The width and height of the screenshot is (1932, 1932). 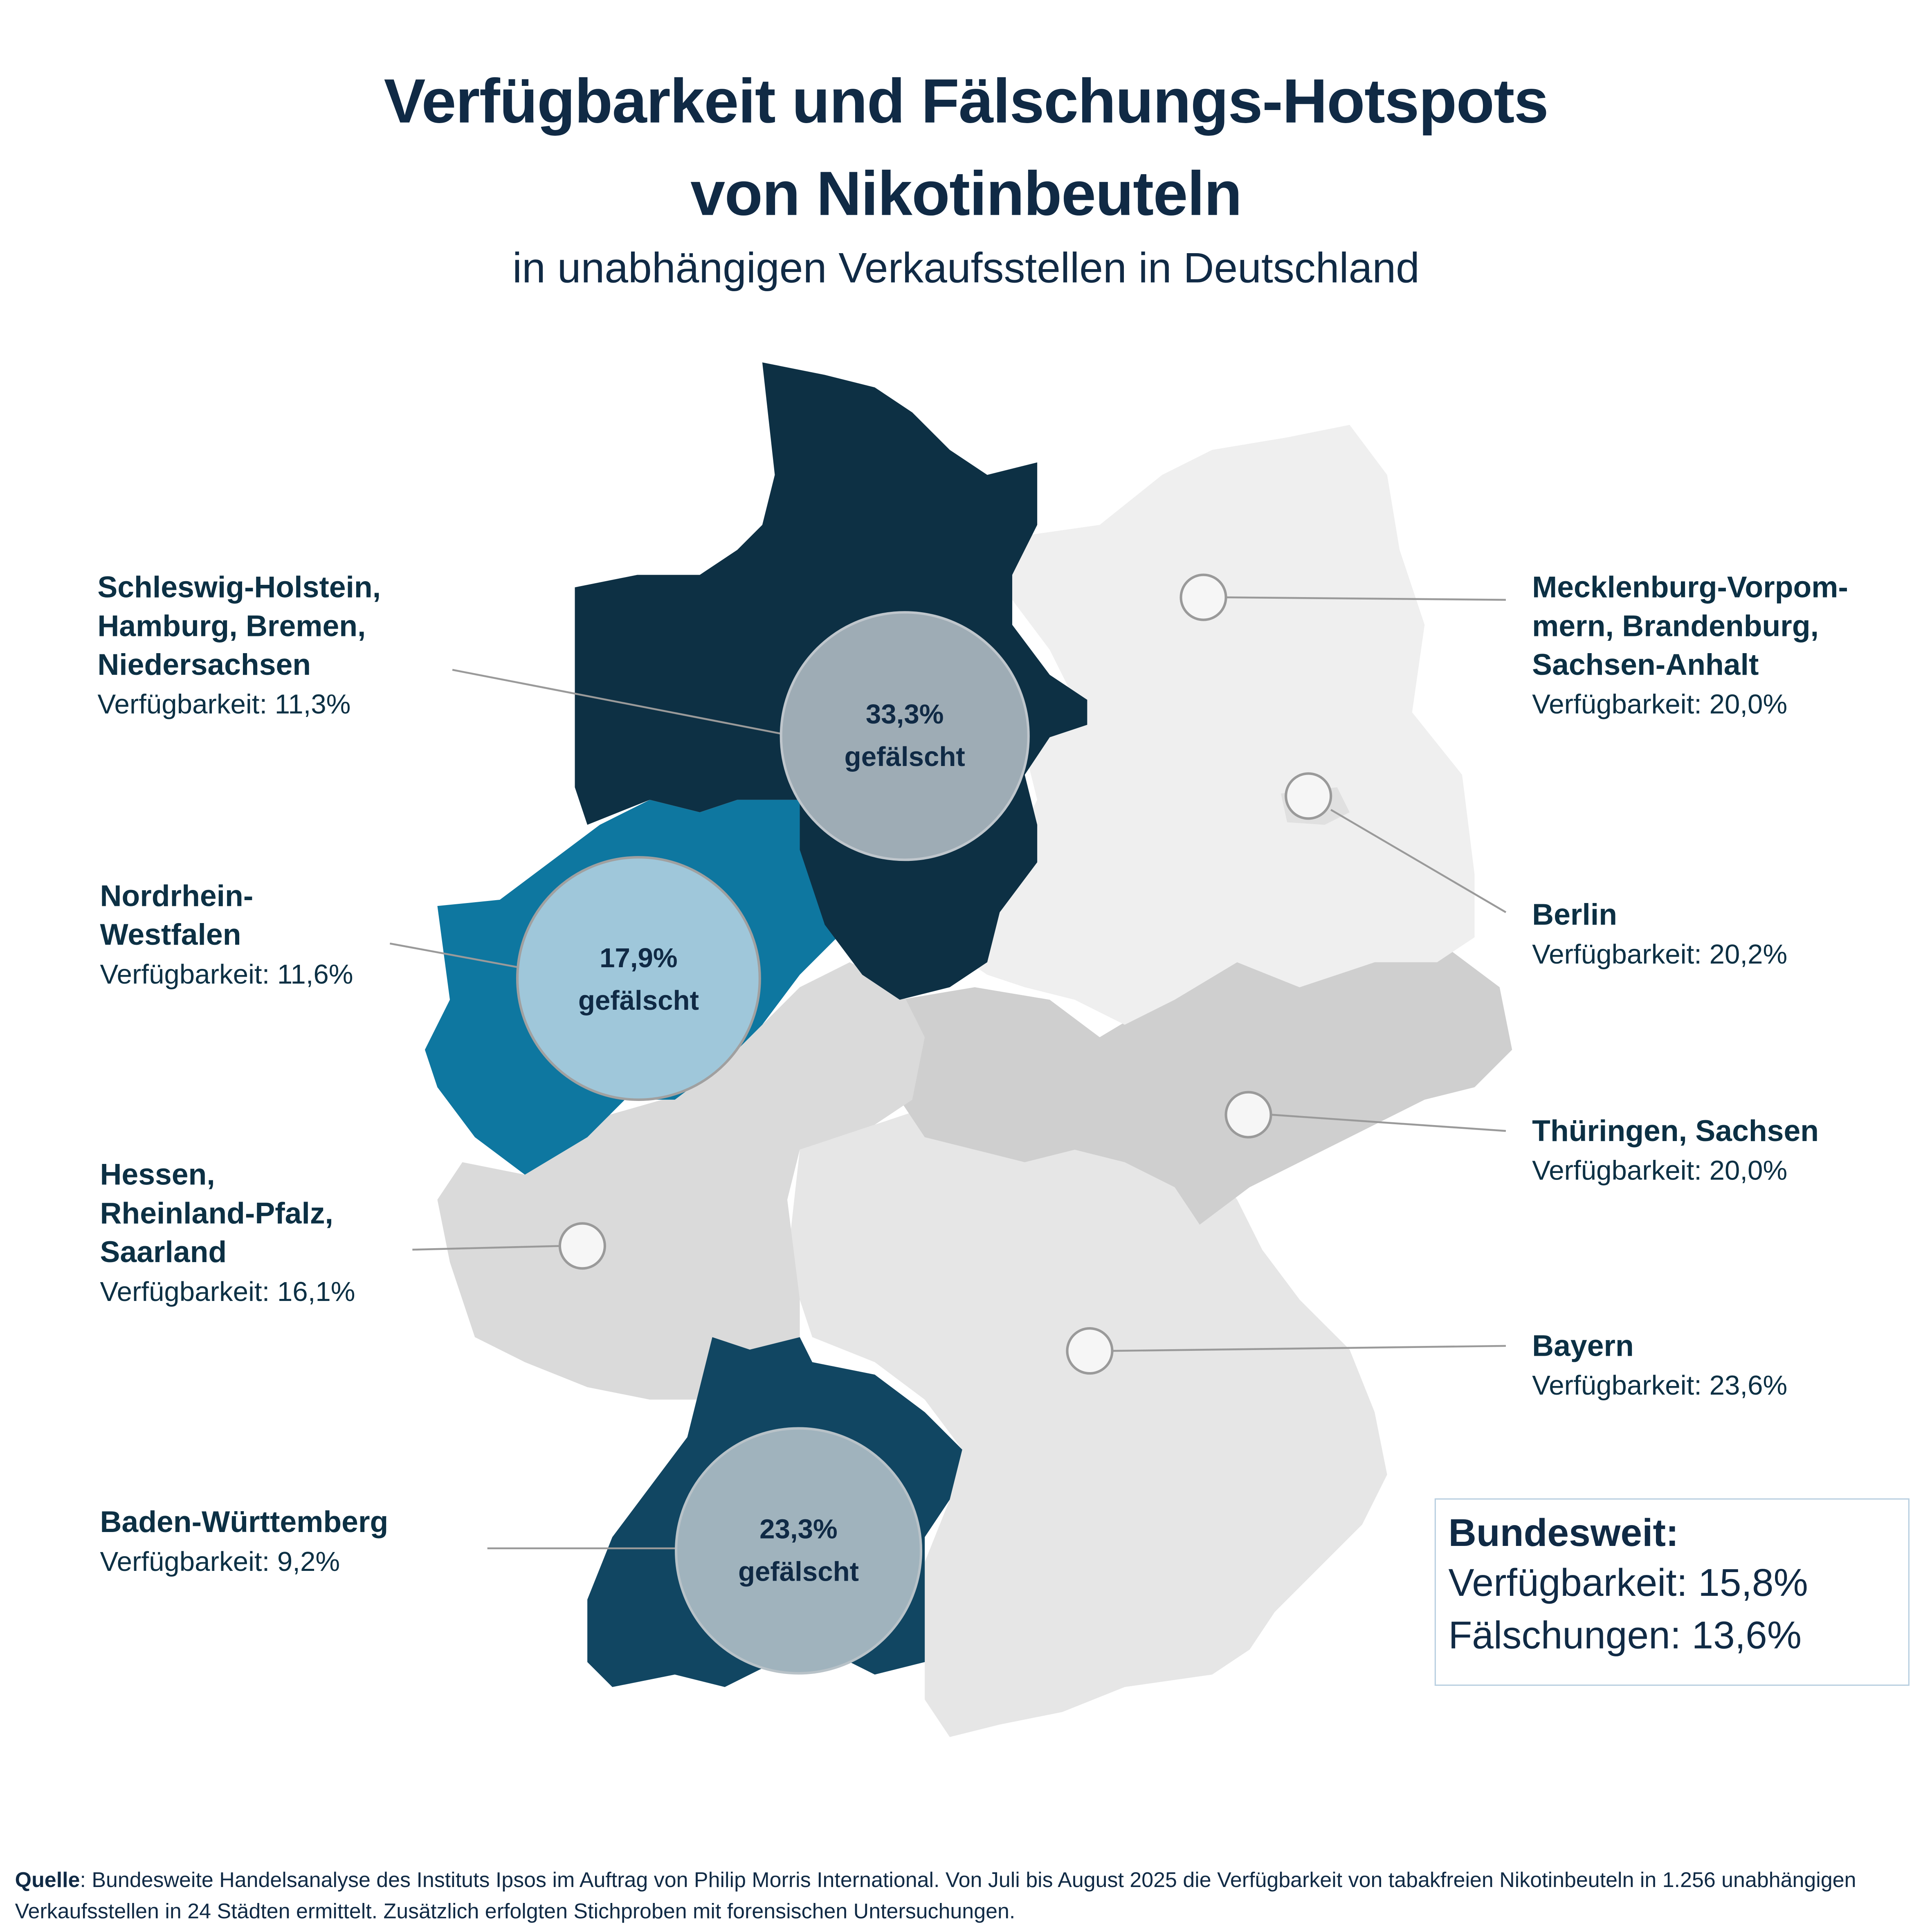 I want to click on region-mecklenburg-brandenburg-sachsen-anhalt, so click(x=1213, y=725).